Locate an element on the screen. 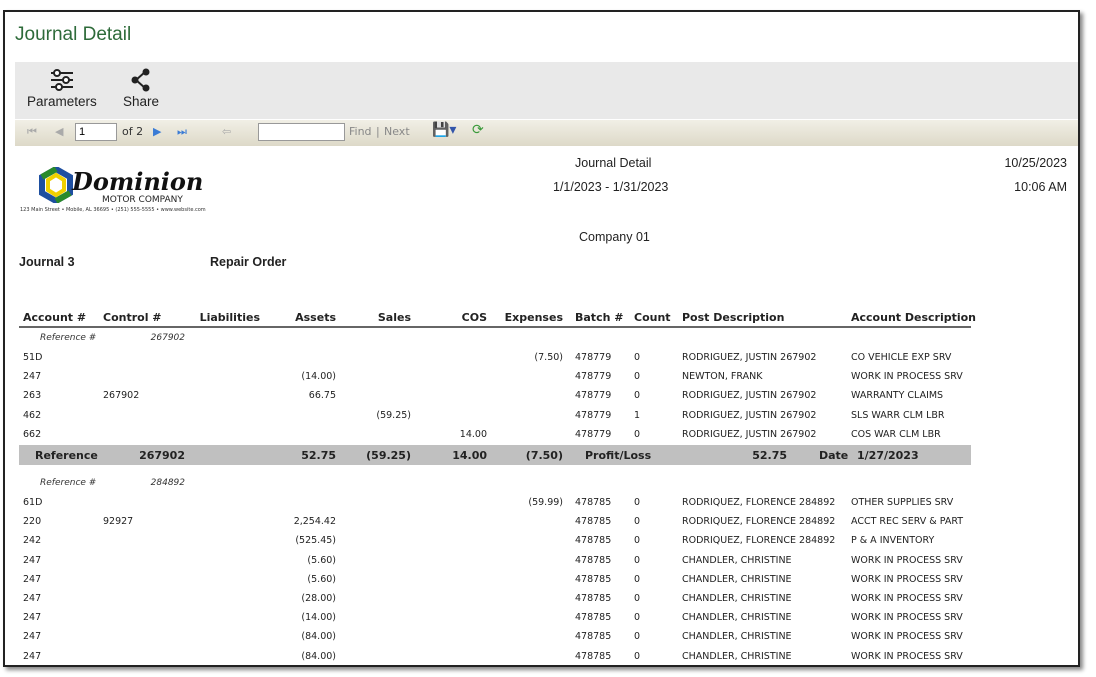  find-input is located at coordinates (301, 132).